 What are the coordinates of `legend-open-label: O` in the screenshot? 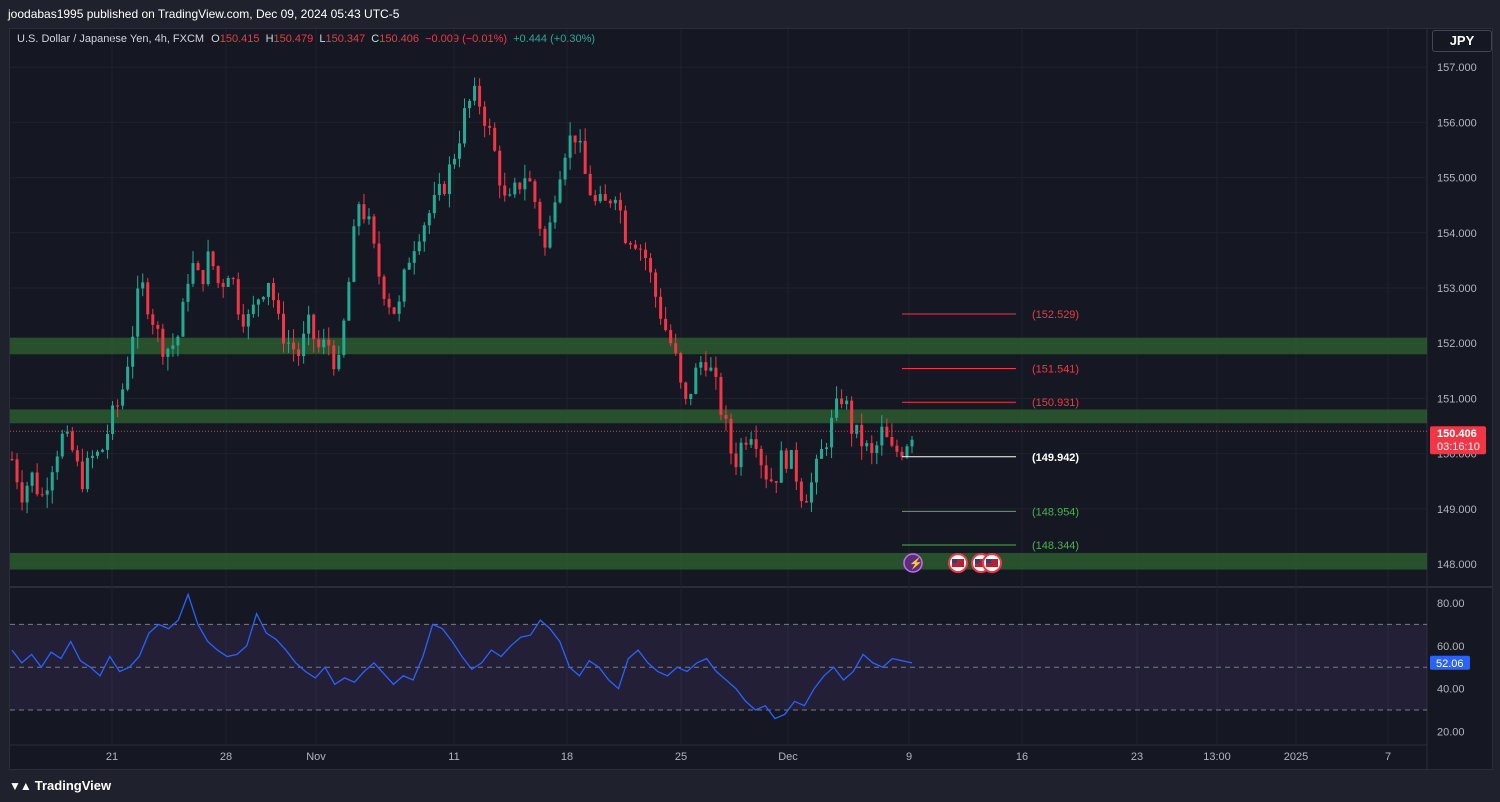 It's located at (215, 39).